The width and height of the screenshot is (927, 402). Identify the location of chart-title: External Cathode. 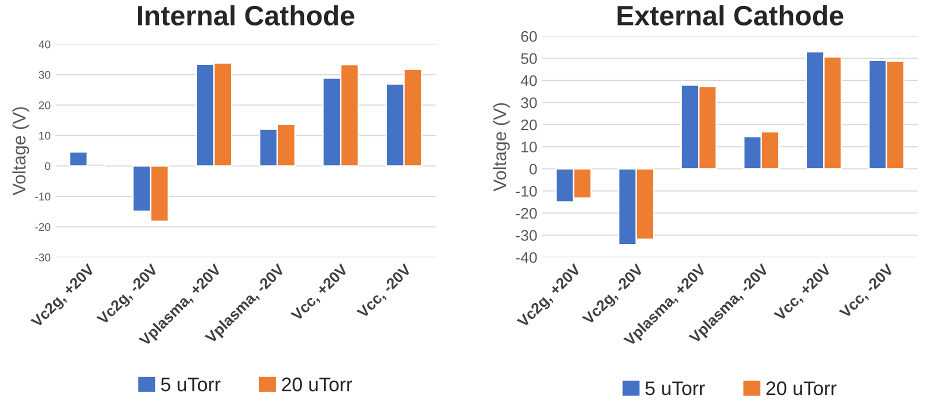
(731, 15).